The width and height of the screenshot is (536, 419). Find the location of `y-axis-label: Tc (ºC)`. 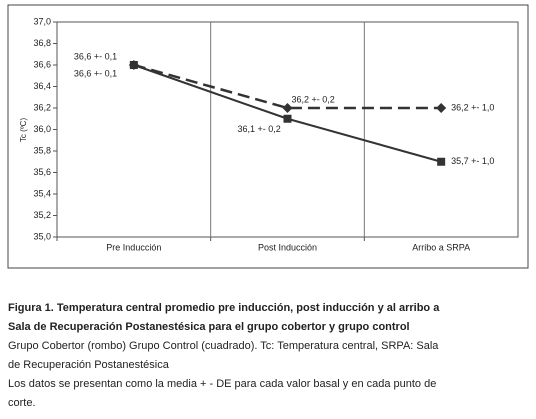

y-axis-label: Tc (ºC) is located at coordinates (23, 130).